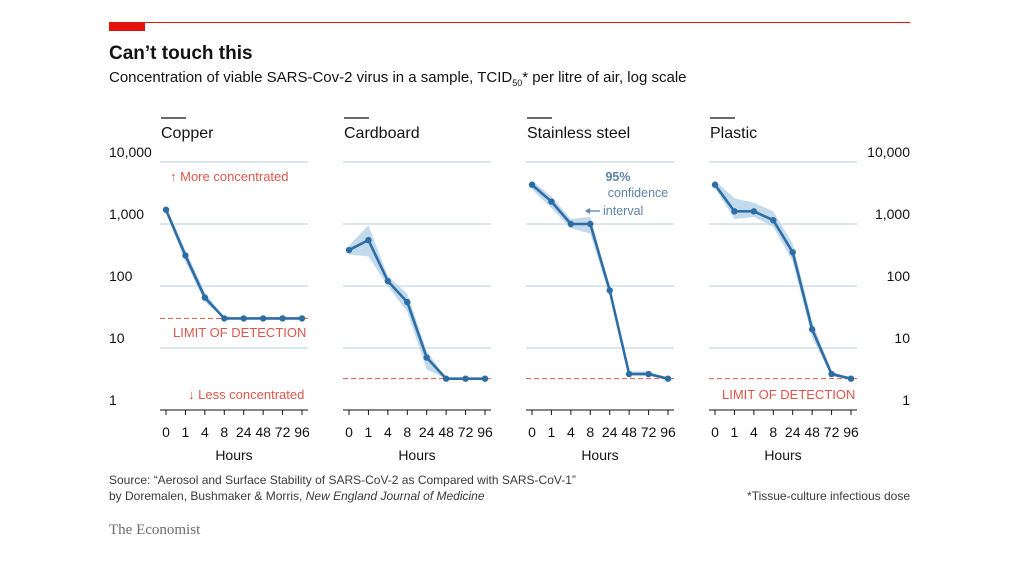 The width and height of the screenshot is (1024, 576). I want to click on y-tick-label-right: 10, so click(902, 338).